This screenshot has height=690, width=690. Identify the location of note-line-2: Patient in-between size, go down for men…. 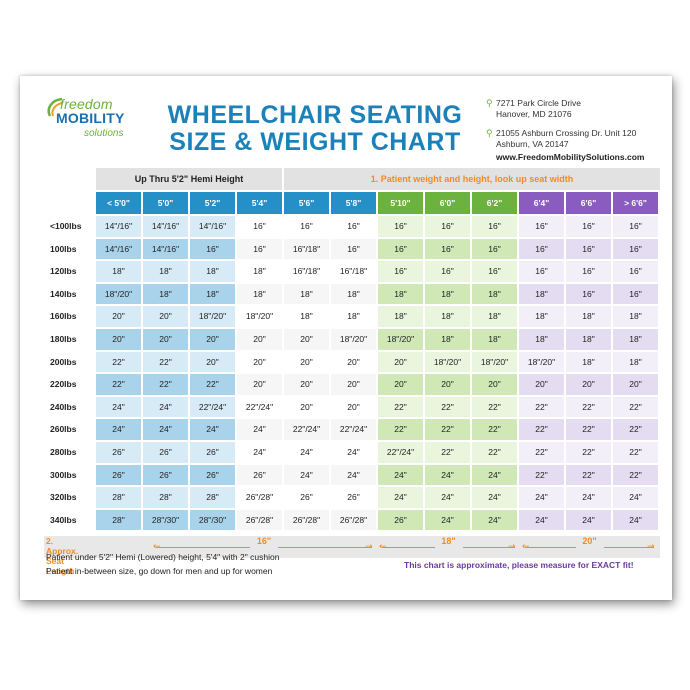
(159, 571).